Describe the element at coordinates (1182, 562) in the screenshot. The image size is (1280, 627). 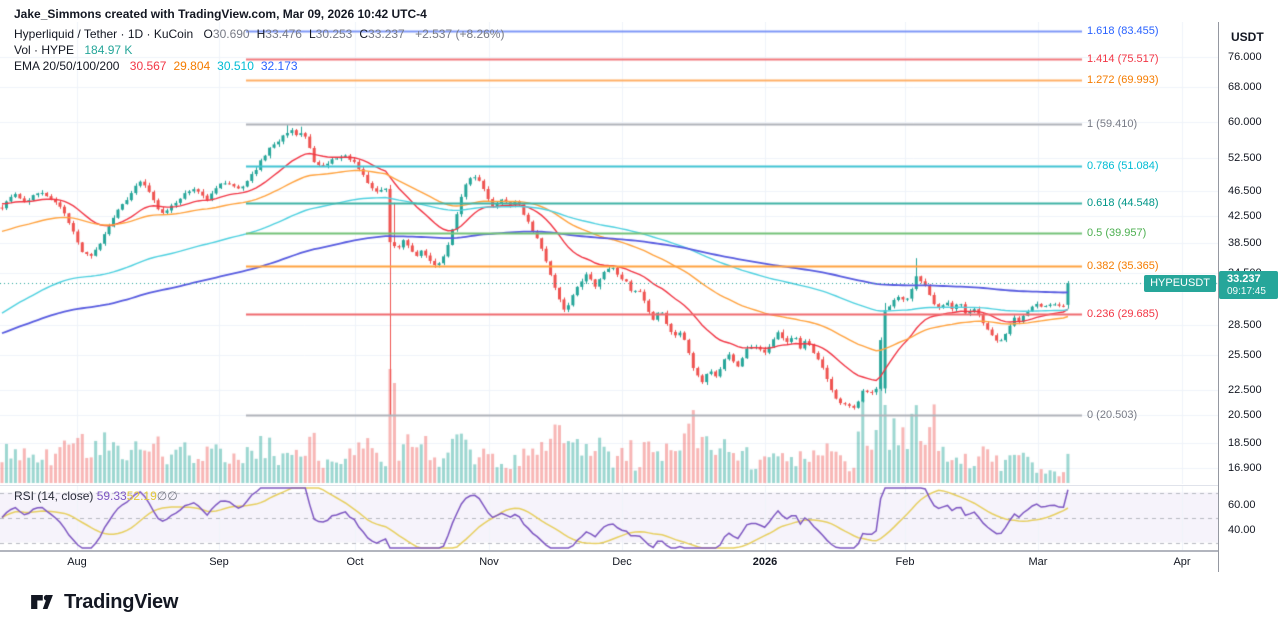
I see `time-axis-label: Apr` at that location.